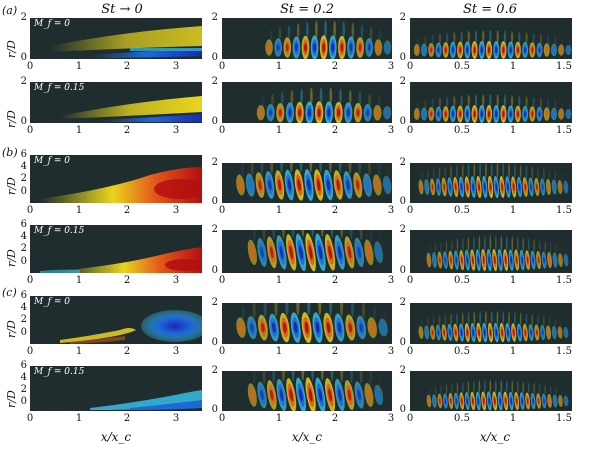  Describe the element at coordinates (307, 102) in the screenshot. I see `panel-a-bottom-st02` at that location.